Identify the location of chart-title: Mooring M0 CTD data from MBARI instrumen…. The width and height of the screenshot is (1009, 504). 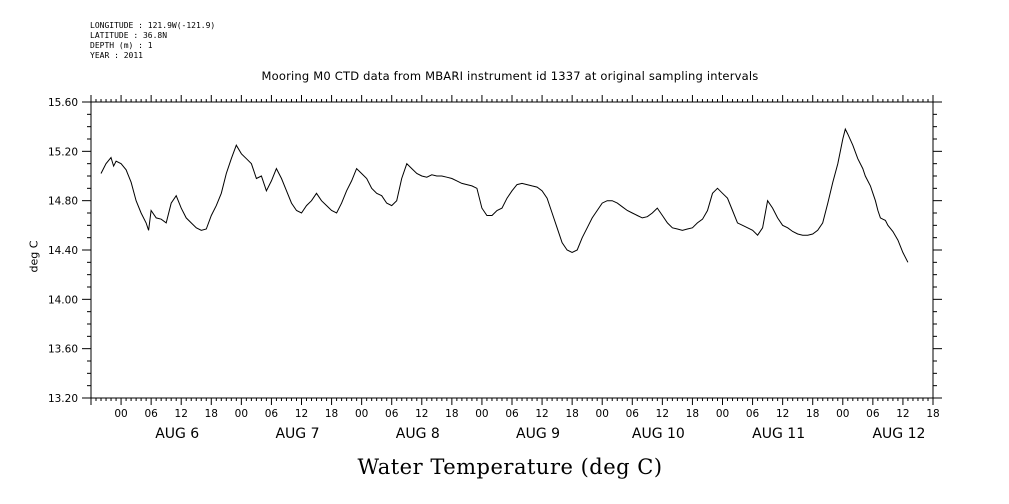
(510, 76).